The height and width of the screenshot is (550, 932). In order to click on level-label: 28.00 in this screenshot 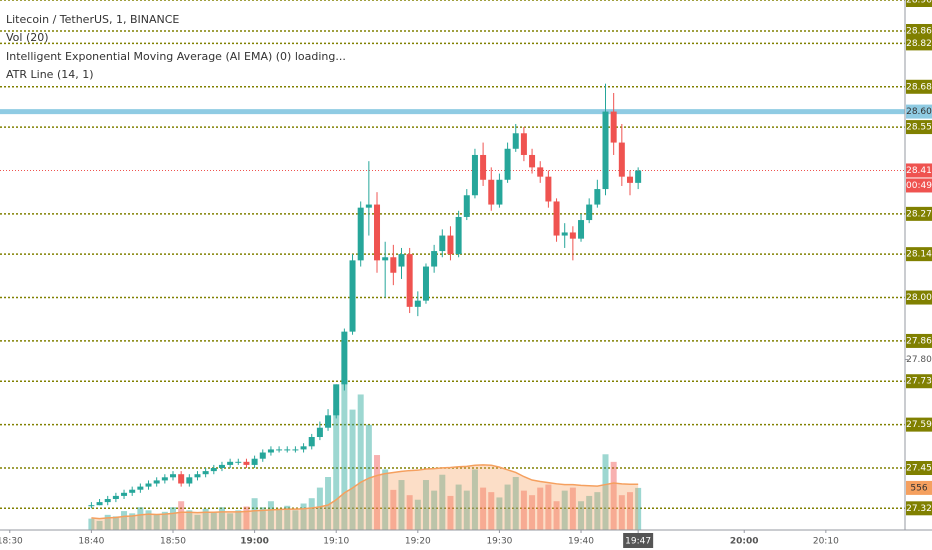, I will do `click(919, 298)`.